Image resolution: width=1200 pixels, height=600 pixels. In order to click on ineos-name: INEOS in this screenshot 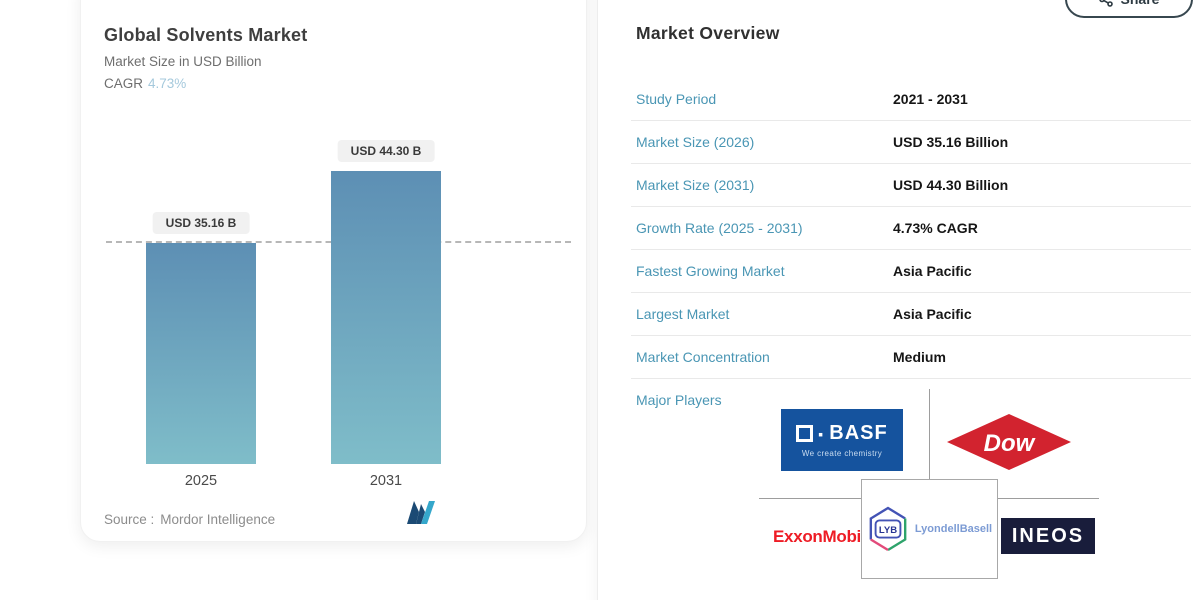, I will do `click(1048, 535)`.